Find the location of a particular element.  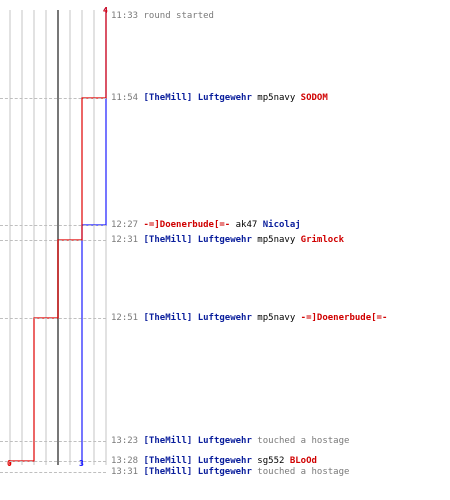

event-time: 11:54 is located at coordinates (125, 98).